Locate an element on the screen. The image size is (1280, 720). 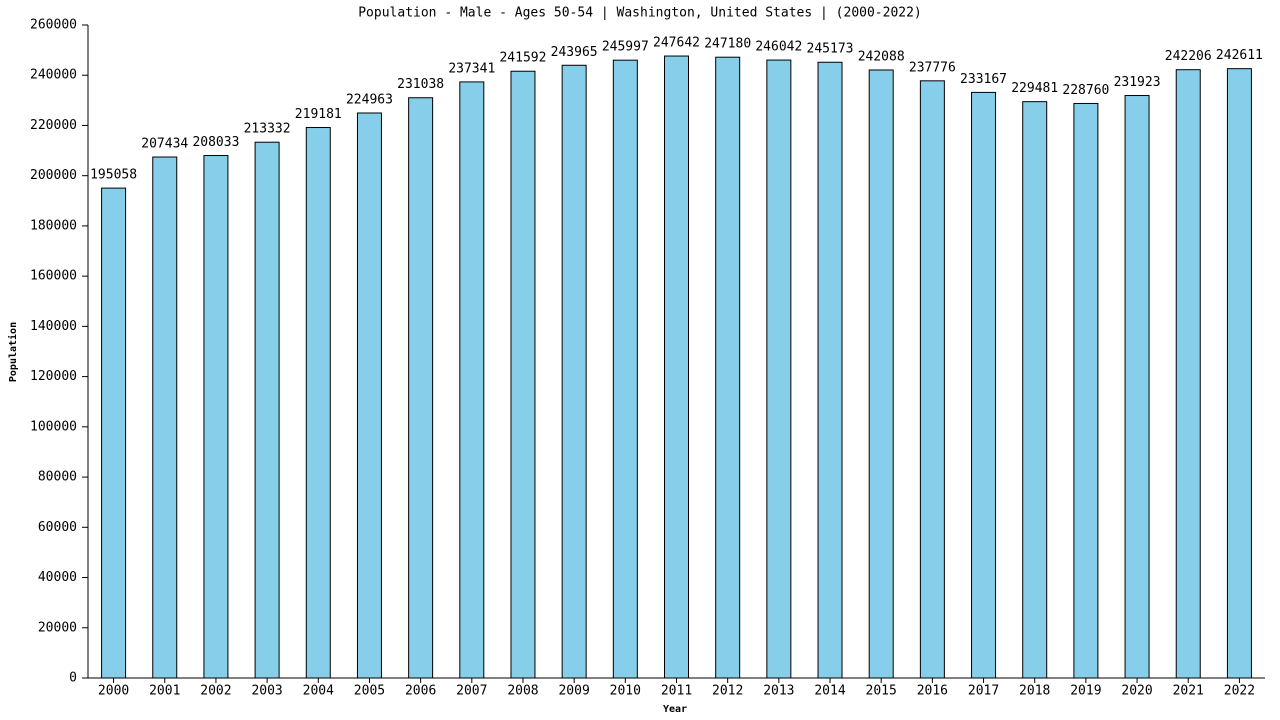
x-tick-label: 2020 is located at coordinates (1136, 691).